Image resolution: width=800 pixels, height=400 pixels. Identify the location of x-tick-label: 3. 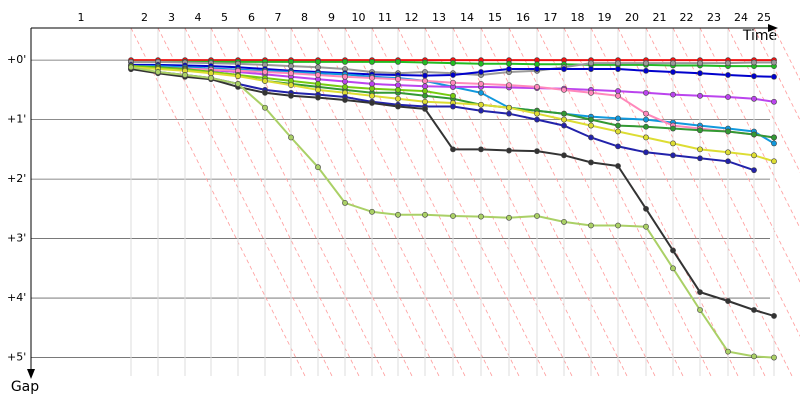
(171, 17).